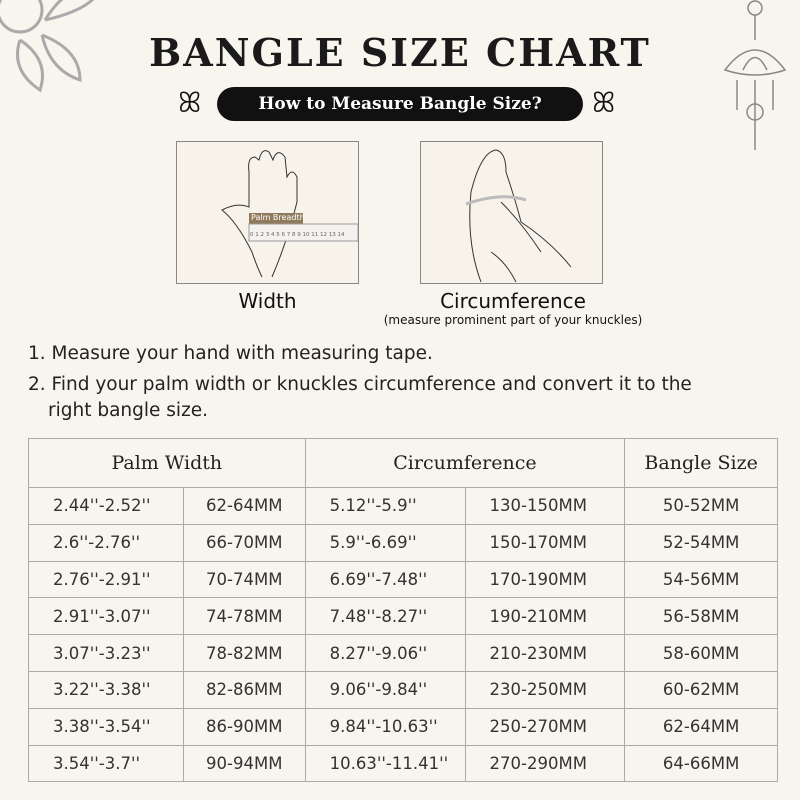 The width and height of the screenshot is (800, 800). What do you see at coordinates (545, 726) in the screenshot?
I see `circumference-mm: 250-270MM` at bounding box center [545, 726].